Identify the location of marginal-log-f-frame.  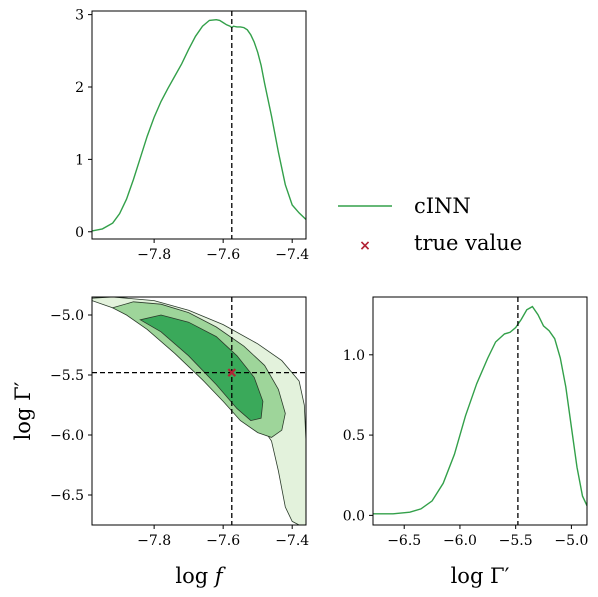
(199, 125).